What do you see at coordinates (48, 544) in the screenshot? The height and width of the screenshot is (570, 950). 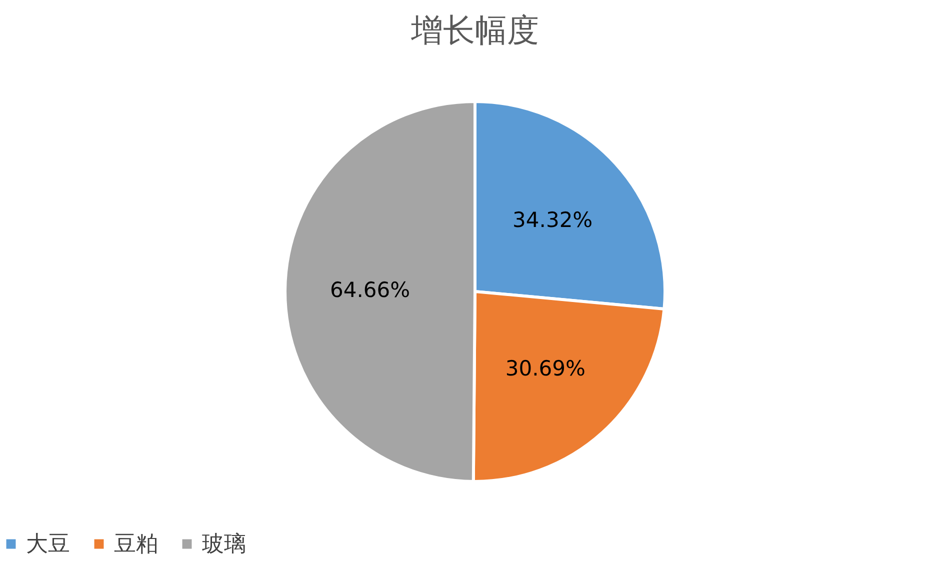 I see `legend-label: 大豆` at bounding box center [48, 544].